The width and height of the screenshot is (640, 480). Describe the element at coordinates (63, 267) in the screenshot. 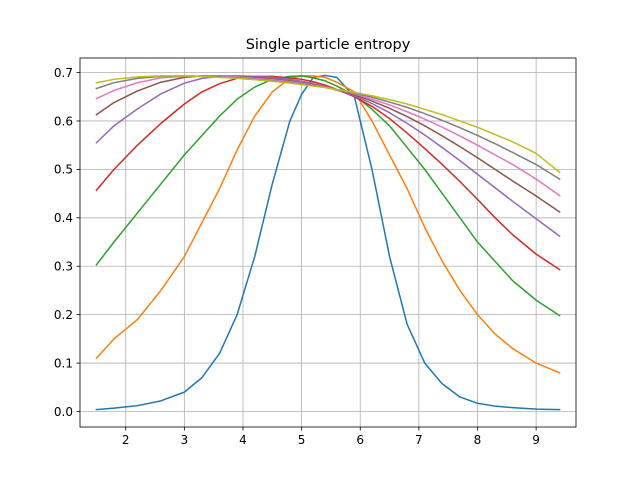

I see `y-tick-label: 0.3` at that location.